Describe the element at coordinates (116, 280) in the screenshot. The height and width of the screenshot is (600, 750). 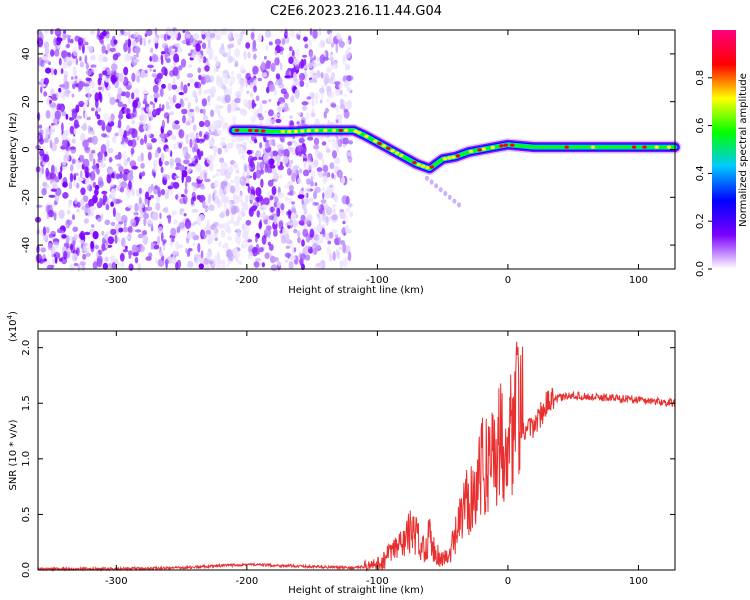
I see `x-tick-label: -300` at that location.